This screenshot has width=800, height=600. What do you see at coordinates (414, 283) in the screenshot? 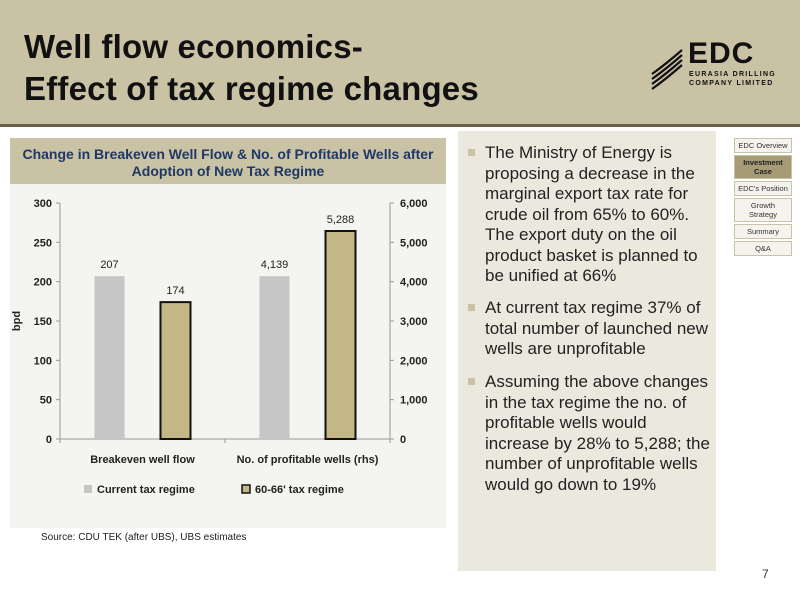
I see `right-tick-label: 4,000` at bounding box center [414, 283].